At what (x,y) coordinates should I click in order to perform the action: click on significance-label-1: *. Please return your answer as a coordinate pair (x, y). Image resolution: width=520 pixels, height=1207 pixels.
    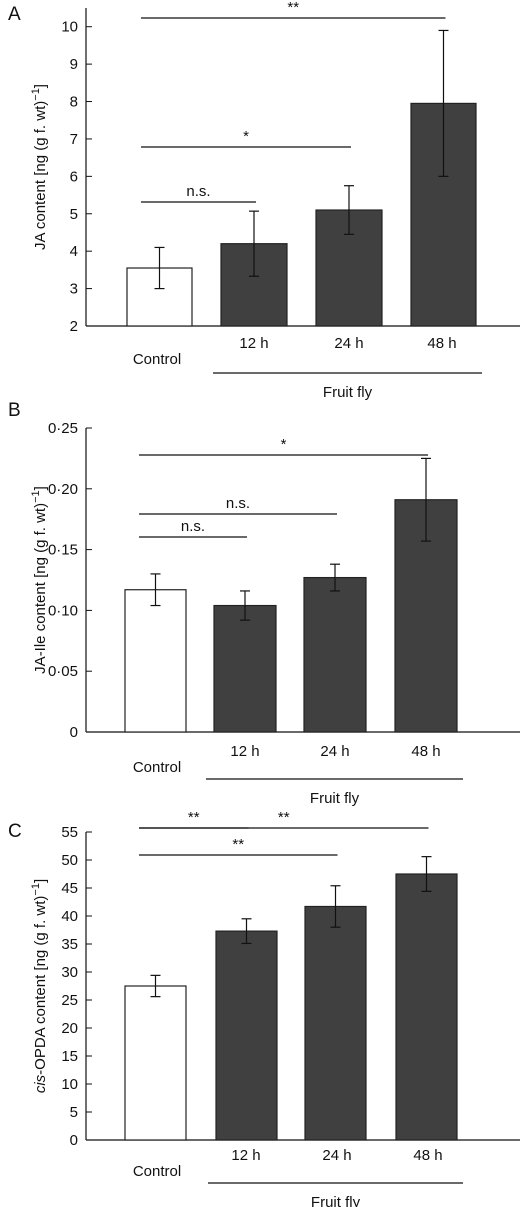
    Looking at the image, I should click on (246, 136).